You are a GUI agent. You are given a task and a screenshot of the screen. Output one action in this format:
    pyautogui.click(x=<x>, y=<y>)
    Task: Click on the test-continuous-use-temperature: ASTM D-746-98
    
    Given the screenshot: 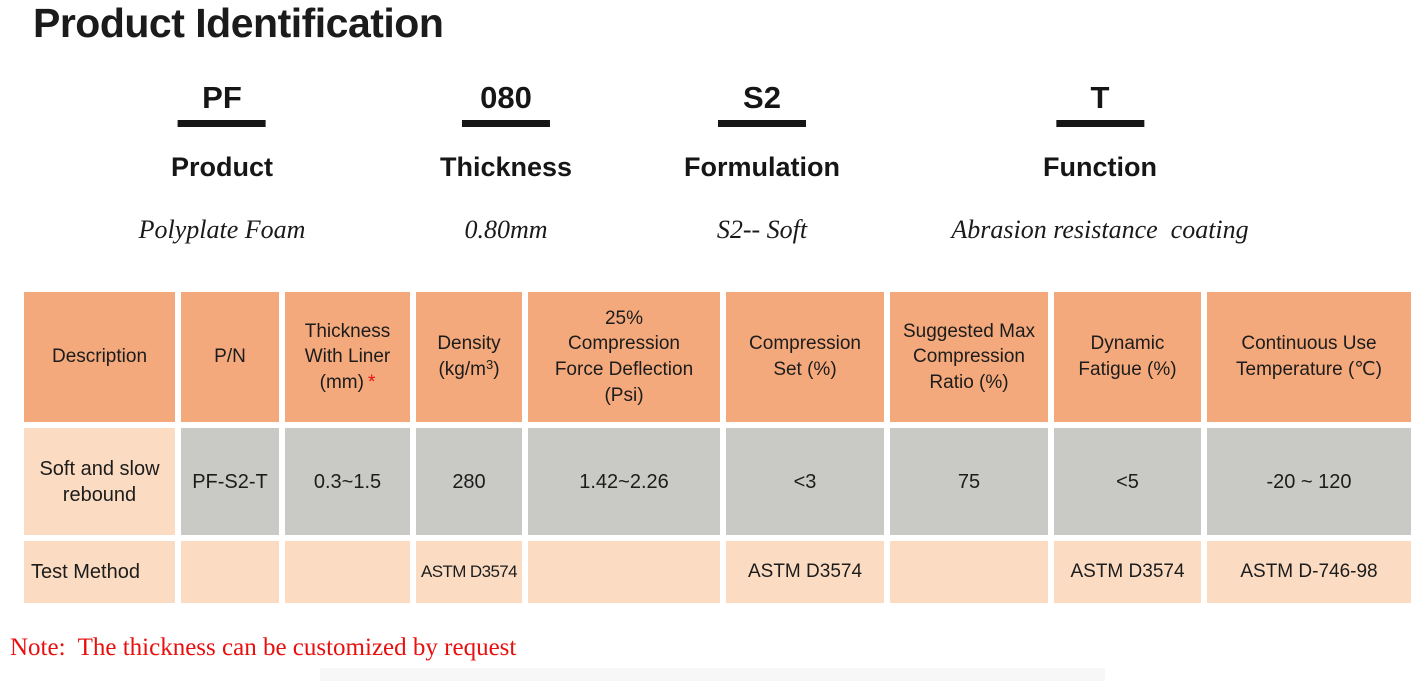 What is the action you would take?
    pyautogui.click(x=1309, y=572)
    